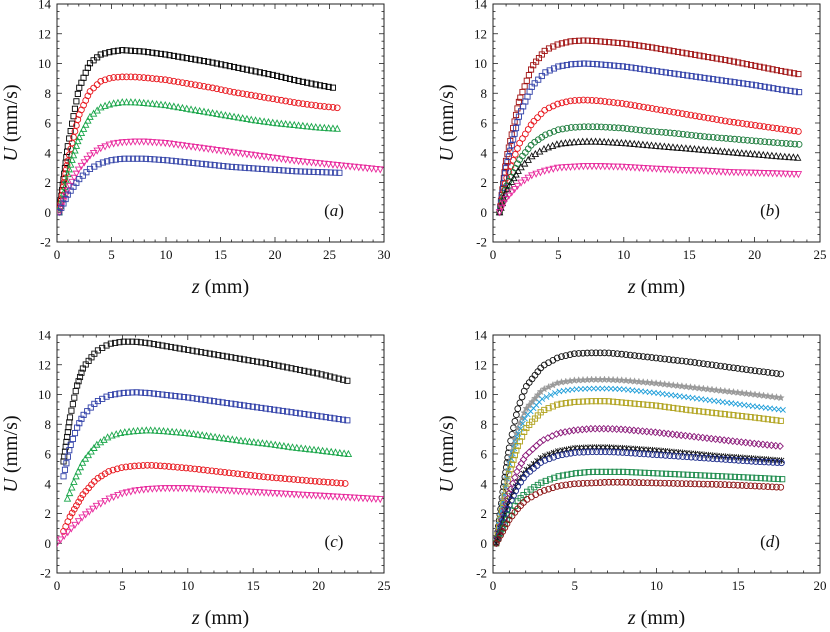 The image size is (830, 632). I want to click on data-area, so click(639, 448).